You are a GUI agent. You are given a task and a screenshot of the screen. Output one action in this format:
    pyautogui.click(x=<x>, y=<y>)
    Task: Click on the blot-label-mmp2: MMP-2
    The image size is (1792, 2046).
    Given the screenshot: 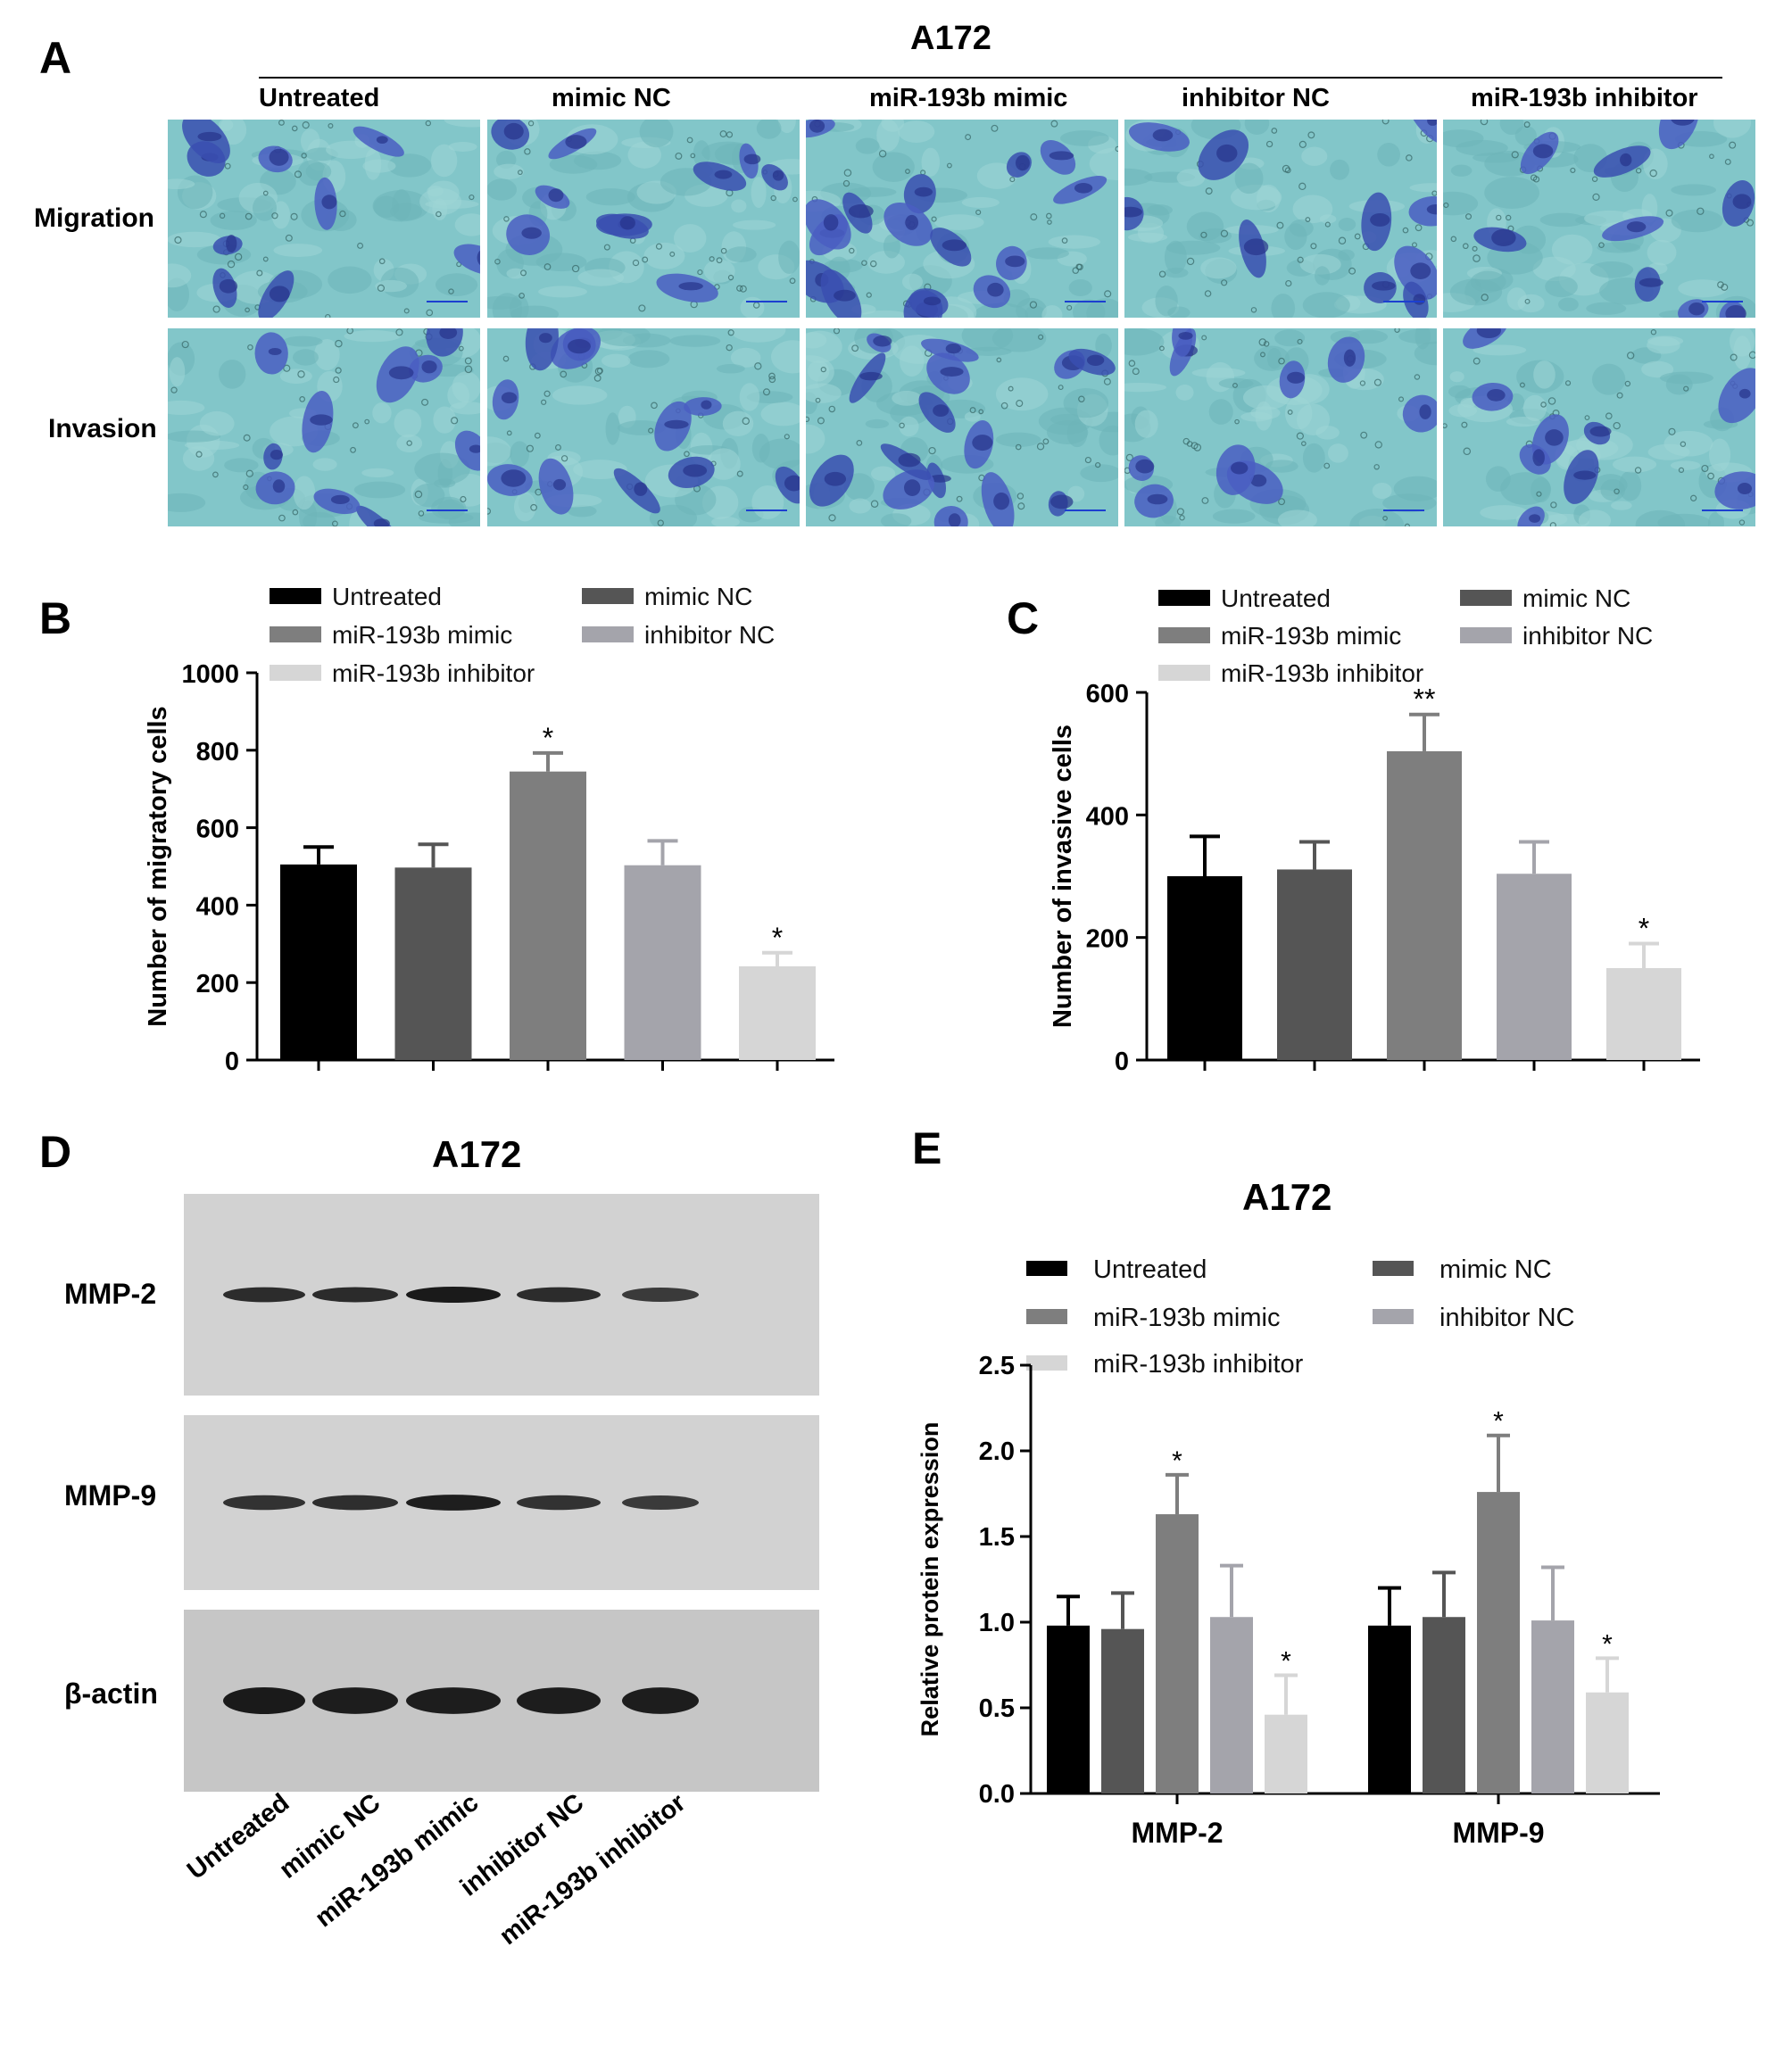 What is the action you would take?
    pyautogui.click(x=110, y=1294)
    